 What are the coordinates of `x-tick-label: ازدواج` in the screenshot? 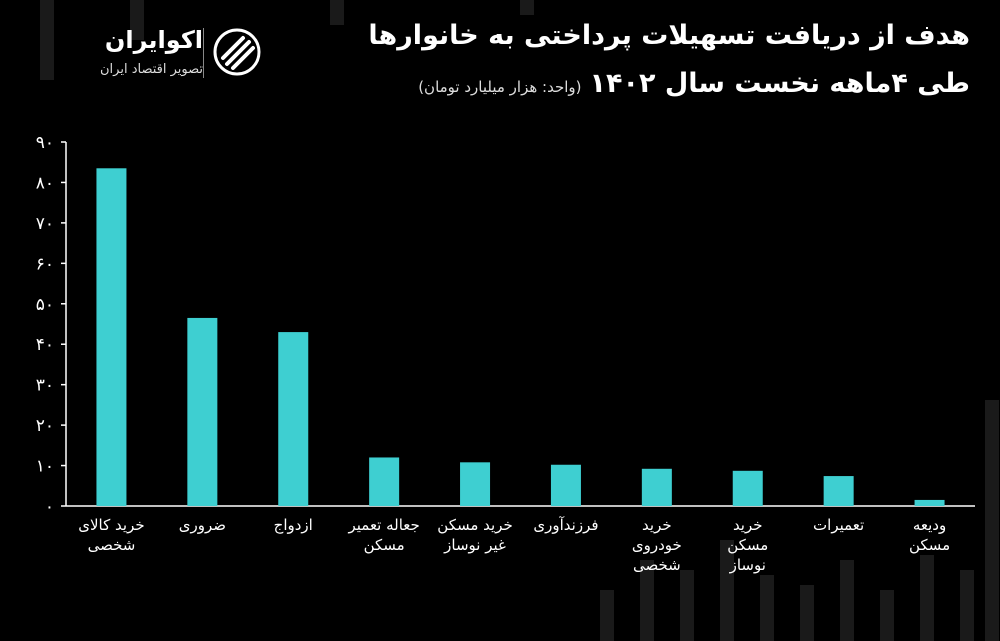 It's located at (293, 525).